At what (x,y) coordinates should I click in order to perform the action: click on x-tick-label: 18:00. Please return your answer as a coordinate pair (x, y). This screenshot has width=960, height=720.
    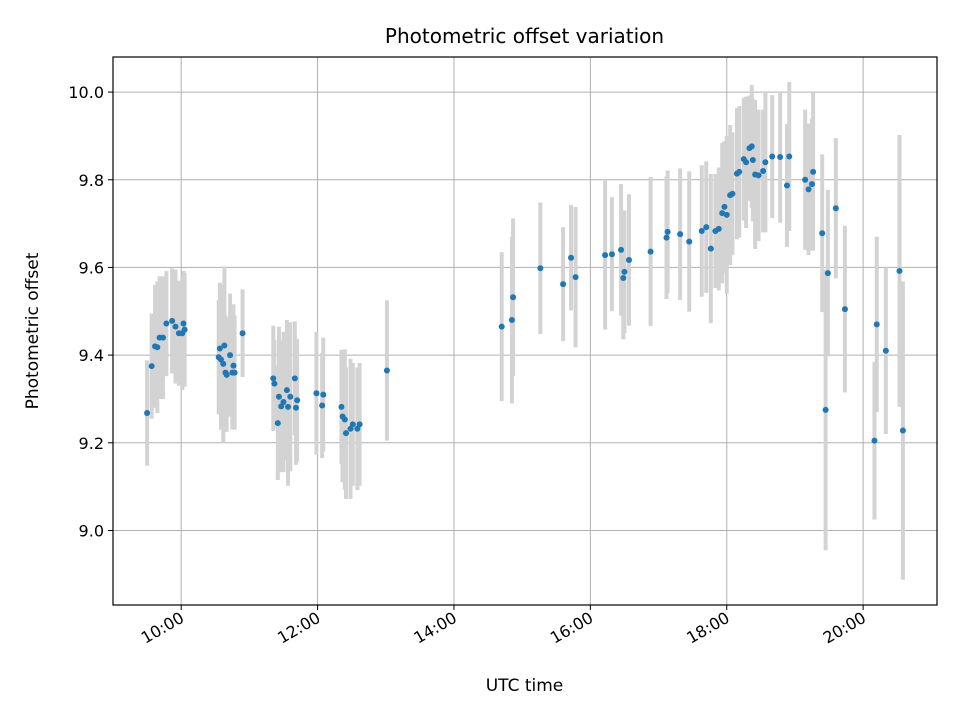
    Looking at the image, I should click on (707, 628).